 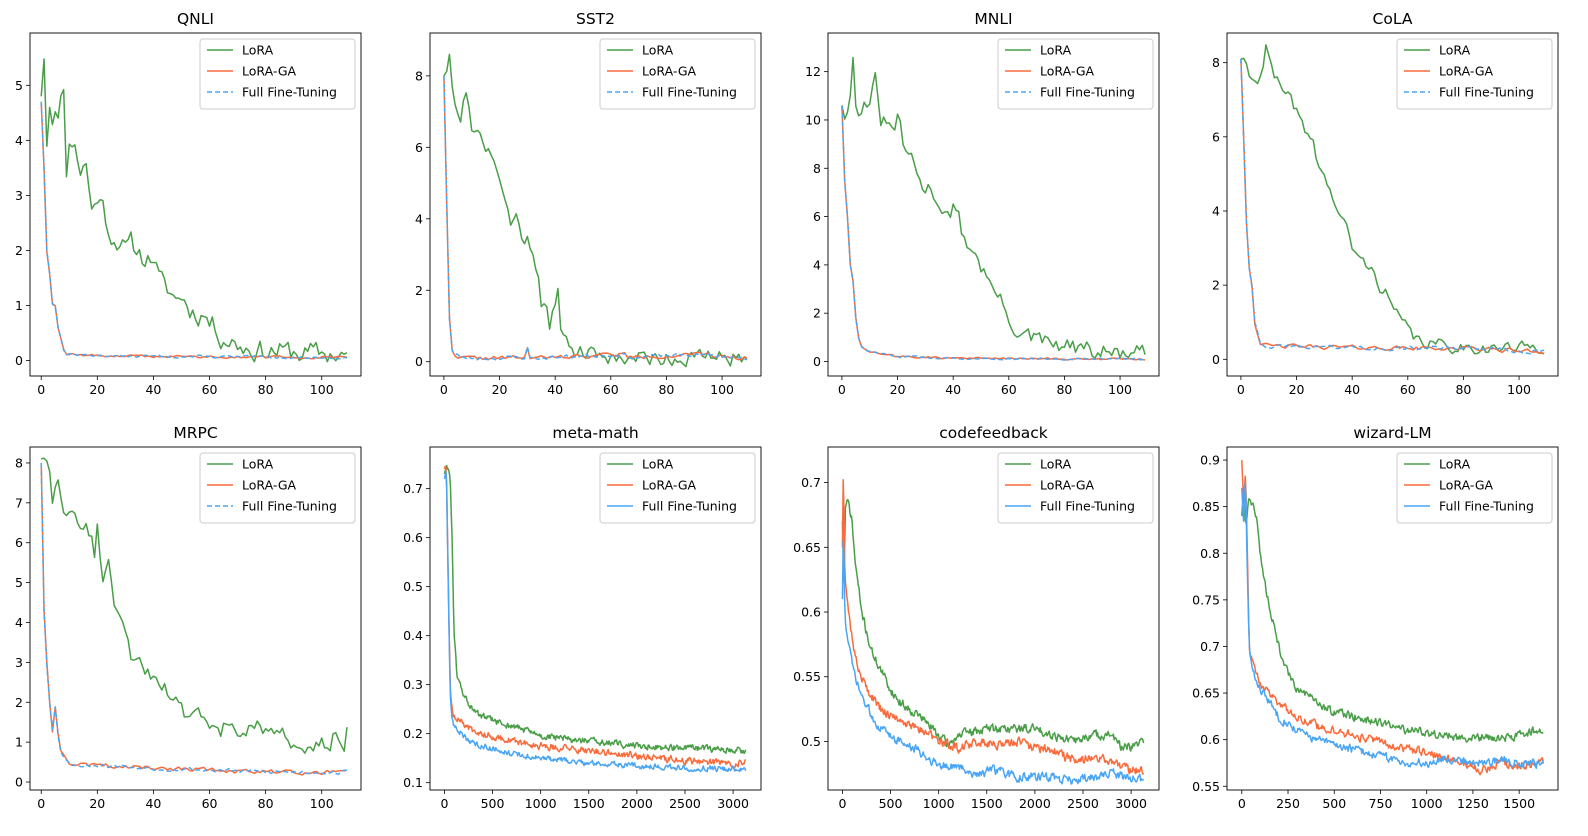 I want to click on subplot-title: wizard-LM, so click(x=1392, y=433).